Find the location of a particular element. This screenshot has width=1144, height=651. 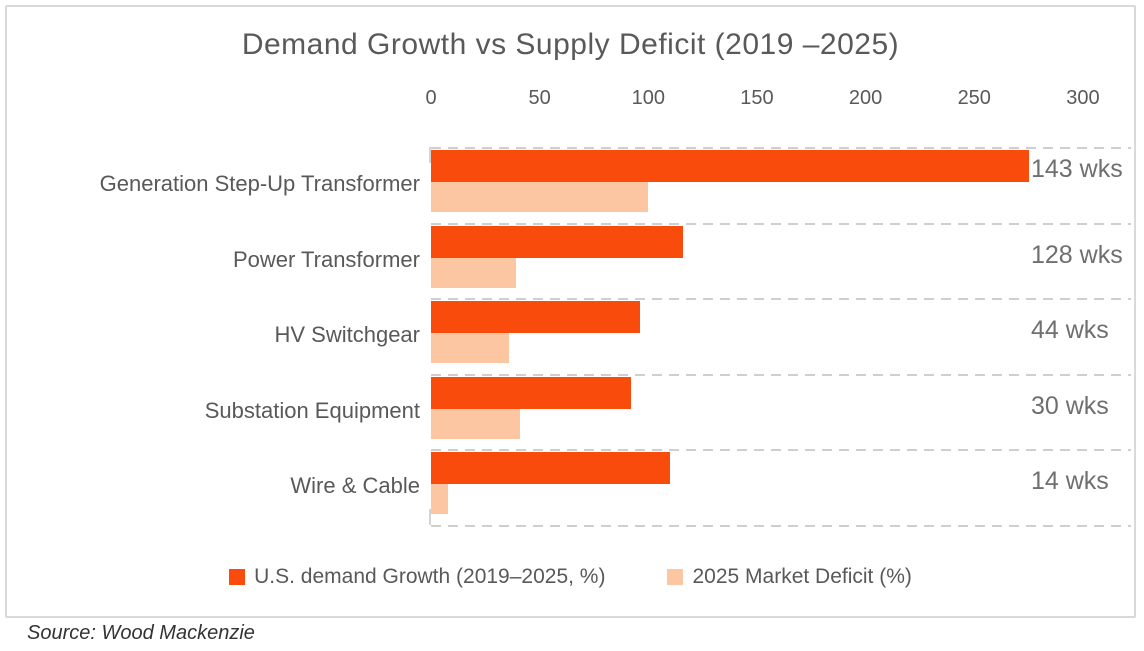

category-label: HV Switchgear is located at coordinates (347, 334).